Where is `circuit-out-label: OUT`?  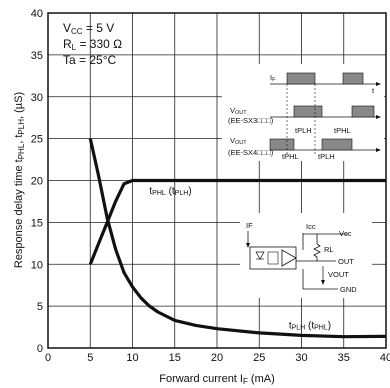 circuit-out-label: OUT is located at coordinates (346, 261).